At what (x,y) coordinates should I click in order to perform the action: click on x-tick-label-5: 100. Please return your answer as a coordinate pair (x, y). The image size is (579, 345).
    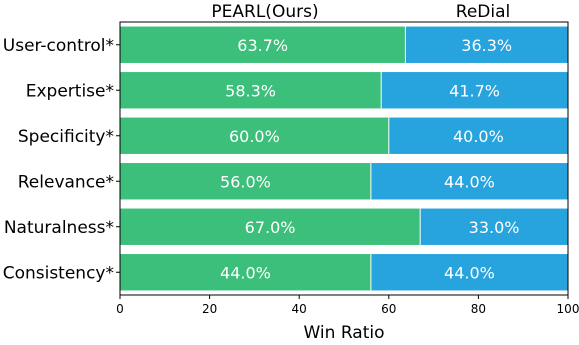
    Looking at the image, I should click on (568, 309).